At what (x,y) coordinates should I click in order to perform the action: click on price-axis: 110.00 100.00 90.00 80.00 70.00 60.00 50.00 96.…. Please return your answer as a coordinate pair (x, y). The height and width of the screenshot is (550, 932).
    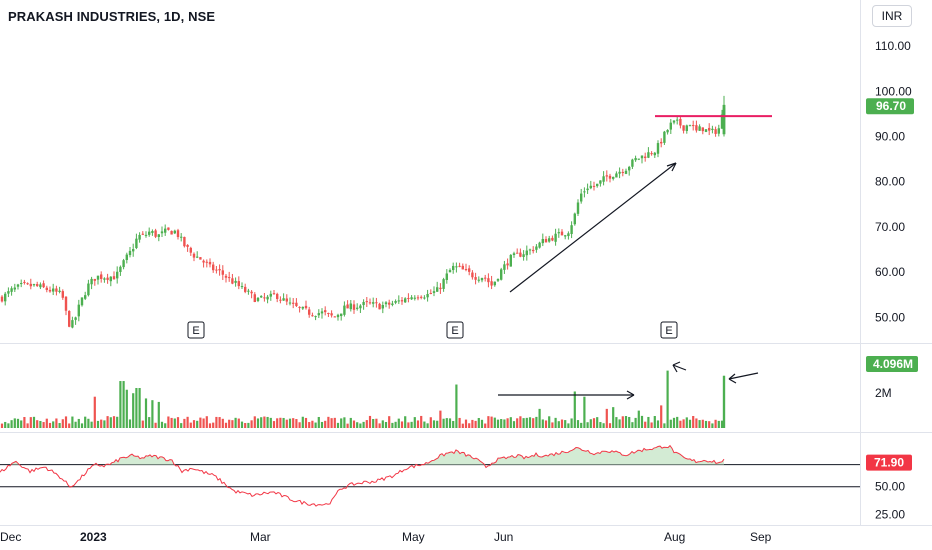
    Looking at the image, I should click on (892, 280).